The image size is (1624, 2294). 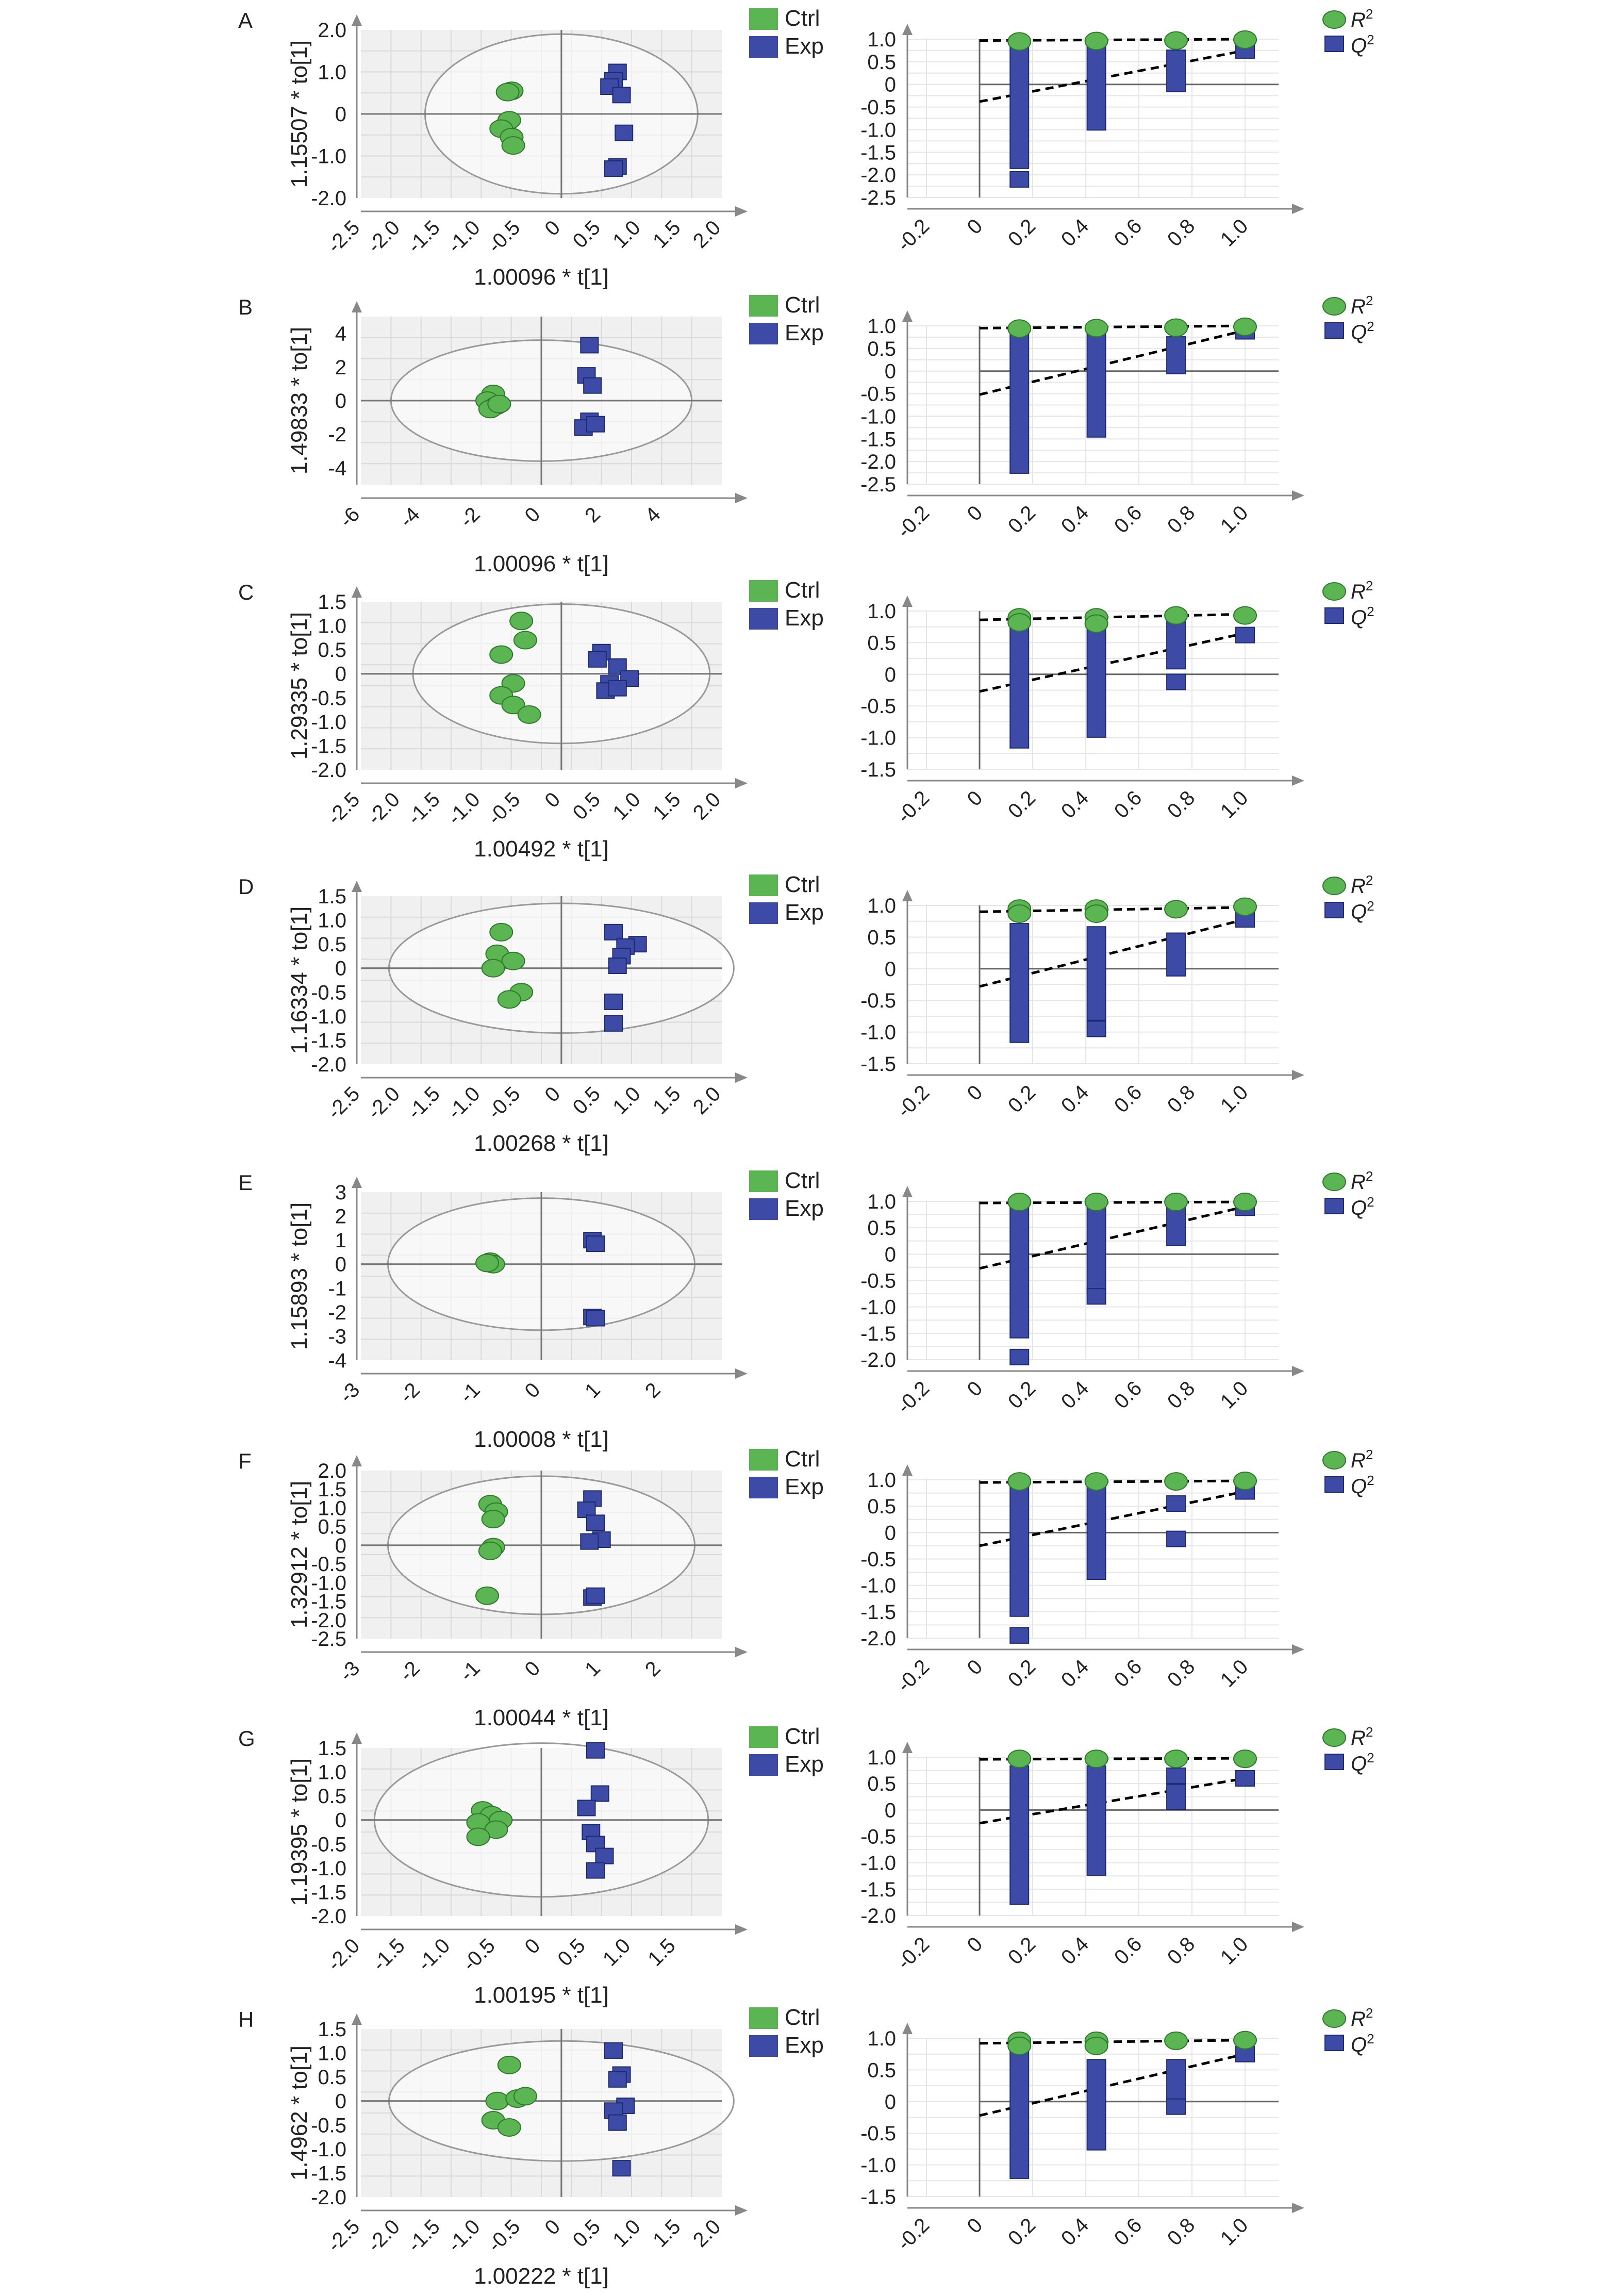 I want to click on x-tick-label: -2.5, so click(x=343, y=236).